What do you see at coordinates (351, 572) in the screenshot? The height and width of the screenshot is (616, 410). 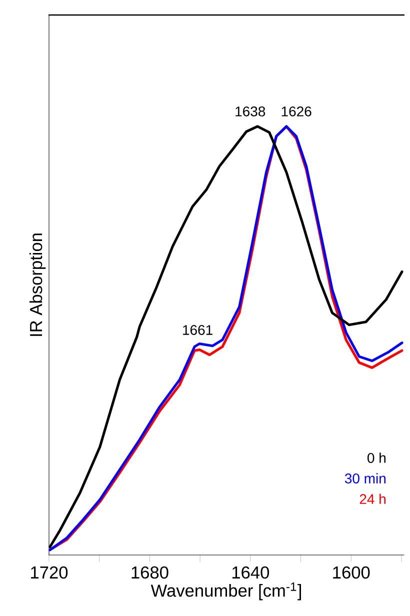 I see `x-tick-label: 1600` at bounding box center [351, 572].